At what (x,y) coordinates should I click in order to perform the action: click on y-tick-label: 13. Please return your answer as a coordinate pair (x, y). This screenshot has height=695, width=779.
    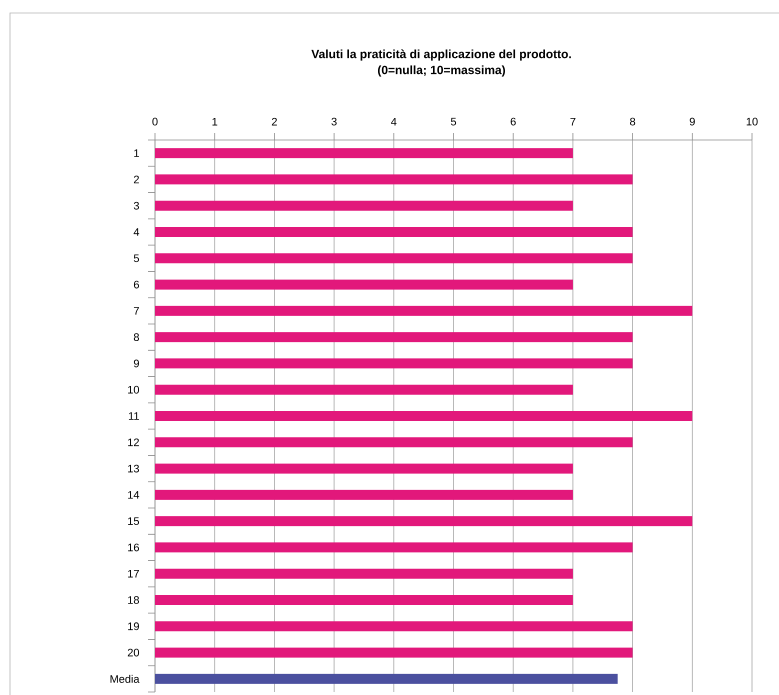
    Looking at the image, I should click on (133, 468).